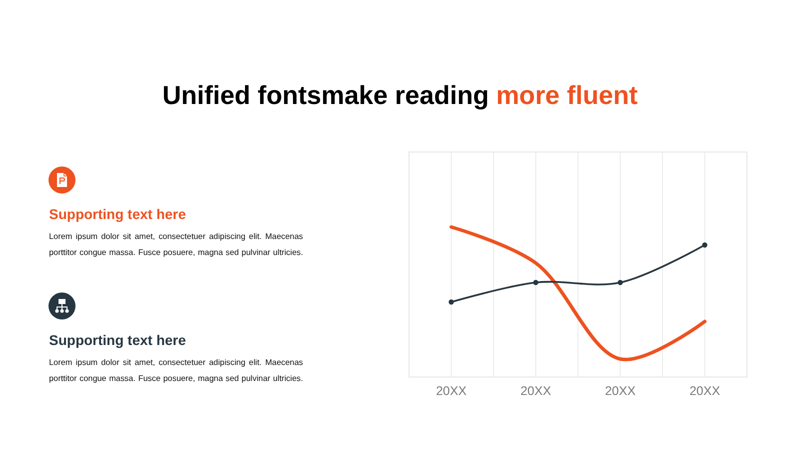  Describe the element at coordinates (400, 95) in the screenshot. I see `chart-title: Unified fontsmake reading more fluent` at that location.